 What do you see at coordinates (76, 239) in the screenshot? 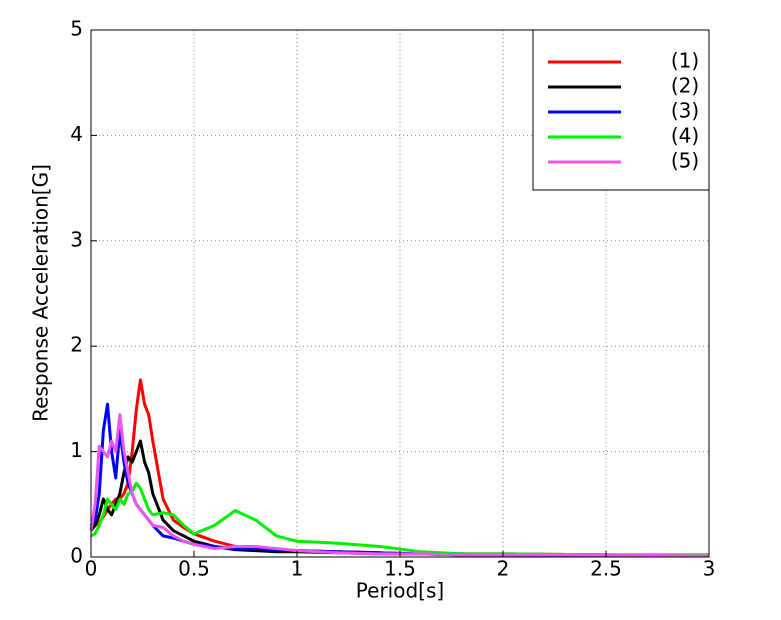
I see `y-tick-label: 3` at bounding box center [76, 239].